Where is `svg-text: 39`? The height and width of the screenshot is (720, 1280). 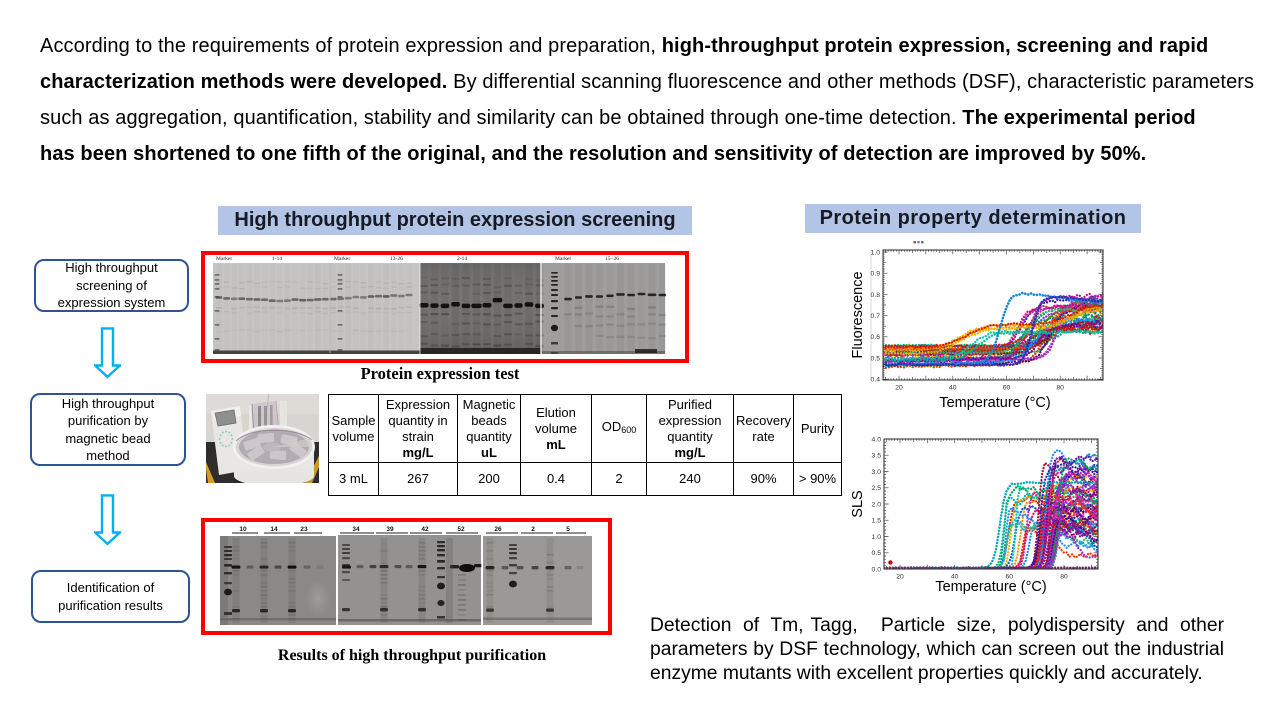 svg-text: 39 is located at coordinates (390, 529).